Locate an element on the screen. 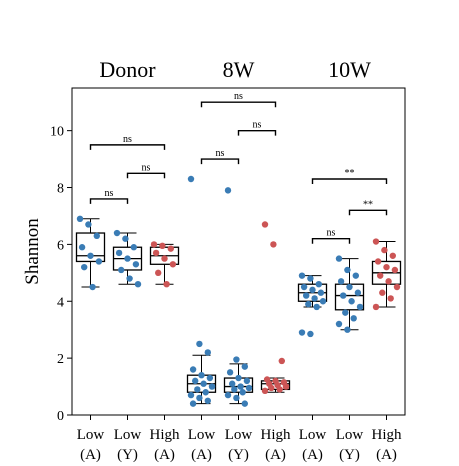 This screenshot has width=459, height=466. y-axis: 0 2 4 6 8 10 is located at coordinates (61, 274).